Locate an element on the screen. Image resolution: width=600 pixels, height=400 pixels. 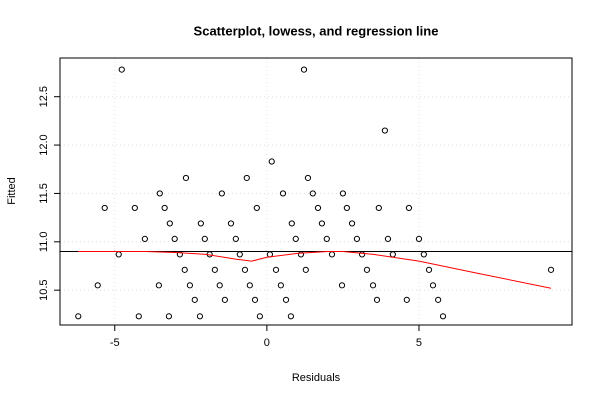
y-tick-label: 11.5 is located at coordinates (44, 193).